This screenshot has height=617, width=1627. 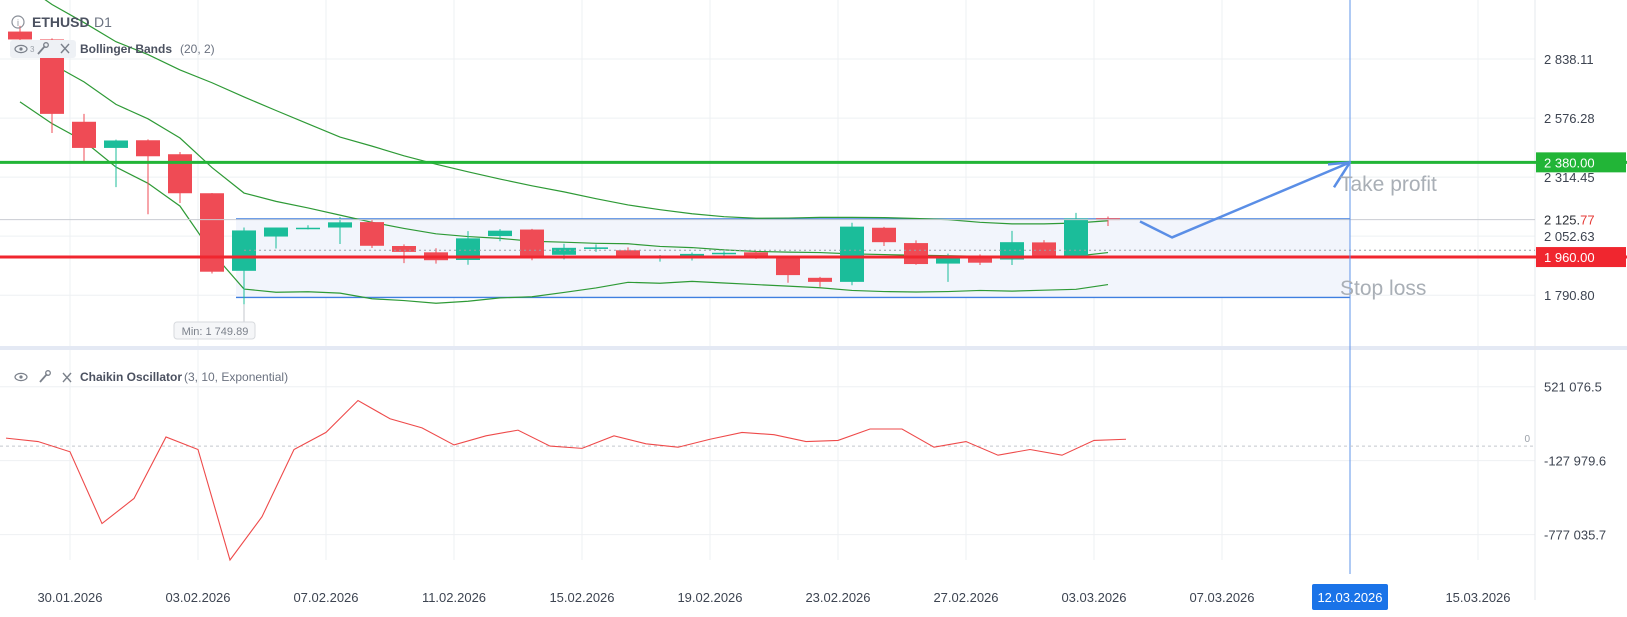 I want to click on date-axis-tick: 30.01.2026, so click(x=69, y=597).